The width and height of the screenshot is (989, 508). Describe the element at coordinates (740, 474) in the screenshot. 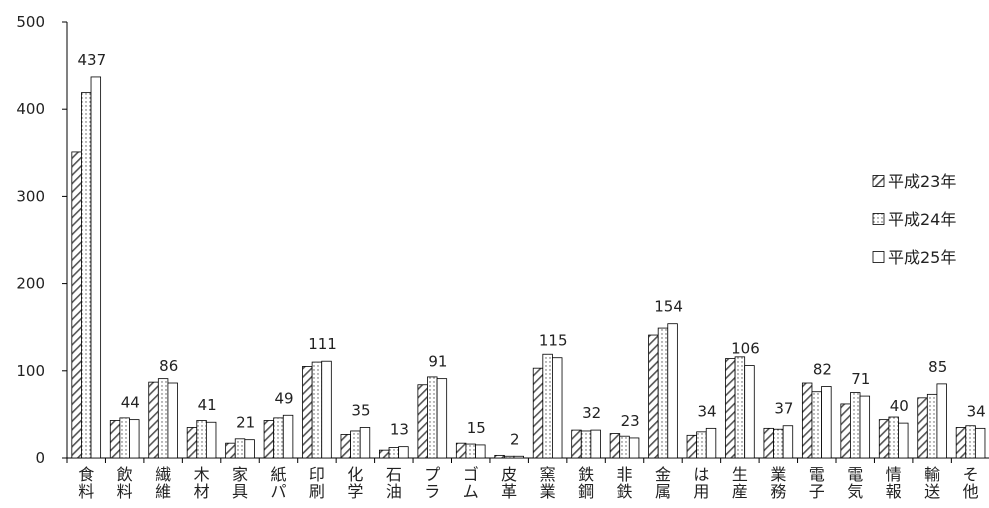

I see `x-tick-label: 生` at that location.